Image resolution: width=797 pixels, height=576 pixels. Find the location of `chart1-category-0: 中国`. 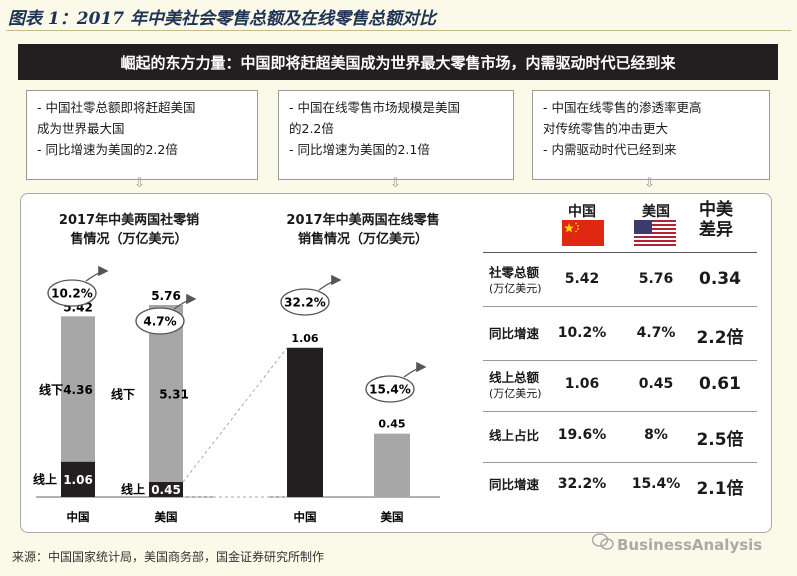

chart1-category-0: 中国 is located at coordinates (78, 517).